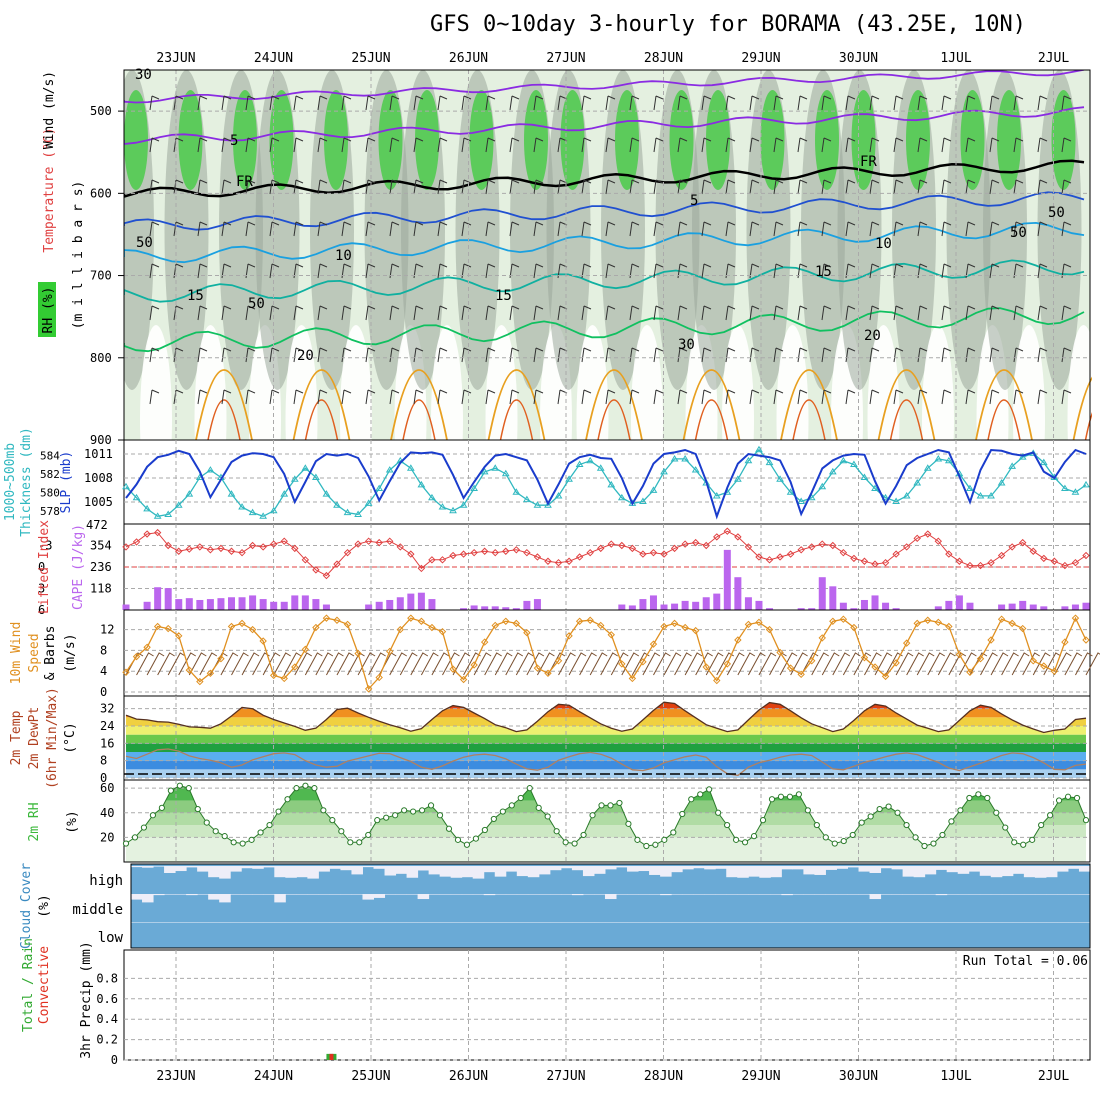 The width and height of the screenshot is (1100, 1100). Describe the element at coordinates (111, 938) in the screenshot. I see `cloud-row-label: low` at that location.